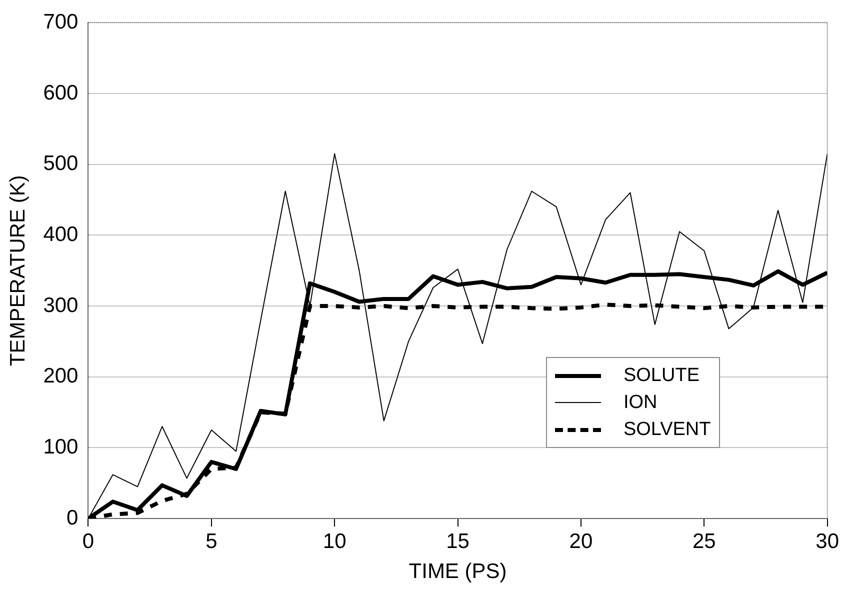 The height and width of the screenshot is (591, 842). I want to click on y-axis-title: TEMPERATURE (K), so click(18, 270).